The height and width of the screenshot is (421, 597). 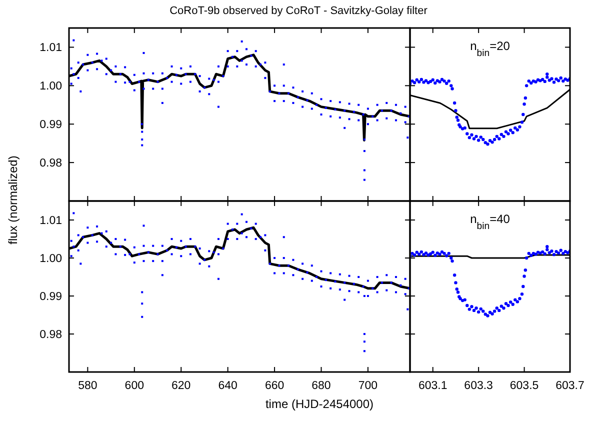 I want to click on x-tick-label: 680, so click(x=321, y=386).